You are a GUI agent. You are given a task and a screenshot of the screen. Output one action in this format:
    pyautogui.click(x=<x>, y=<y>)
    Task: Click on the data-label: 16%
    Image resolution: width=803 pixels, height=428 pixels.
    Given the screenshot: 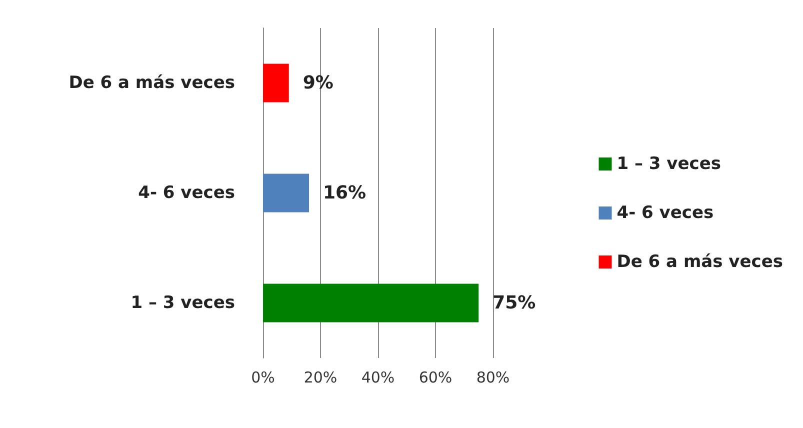 What is the action you would take?
    pyautogui.click(x=344, y=193)
    